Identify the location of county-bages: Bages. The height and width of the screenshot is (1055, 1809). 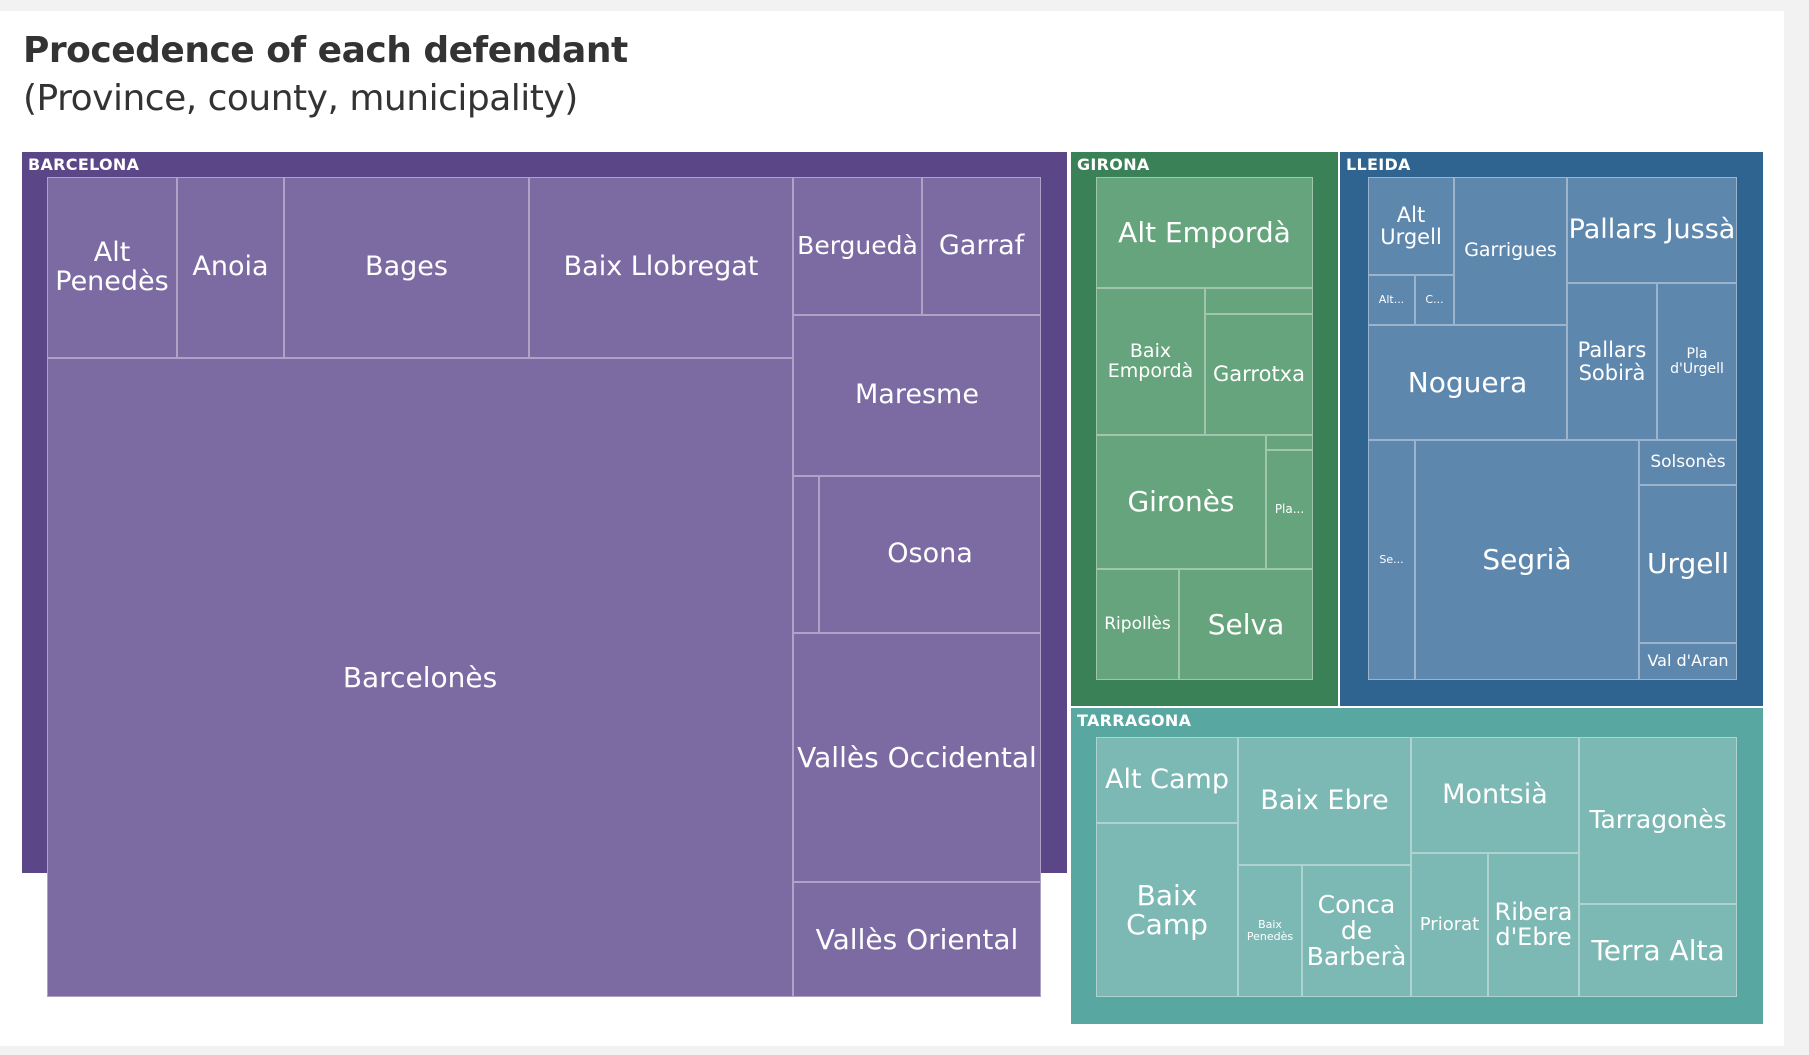
(406, 267).